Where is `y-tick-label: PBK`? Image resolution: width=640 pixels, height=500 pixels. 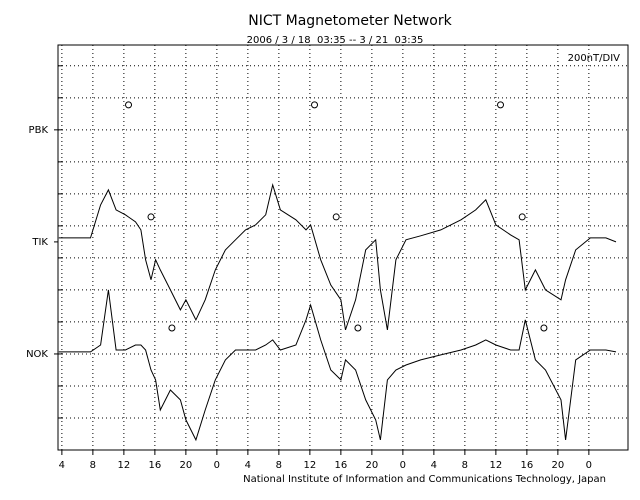
y-tick-label: PBK is located at coordinates (39, 130).